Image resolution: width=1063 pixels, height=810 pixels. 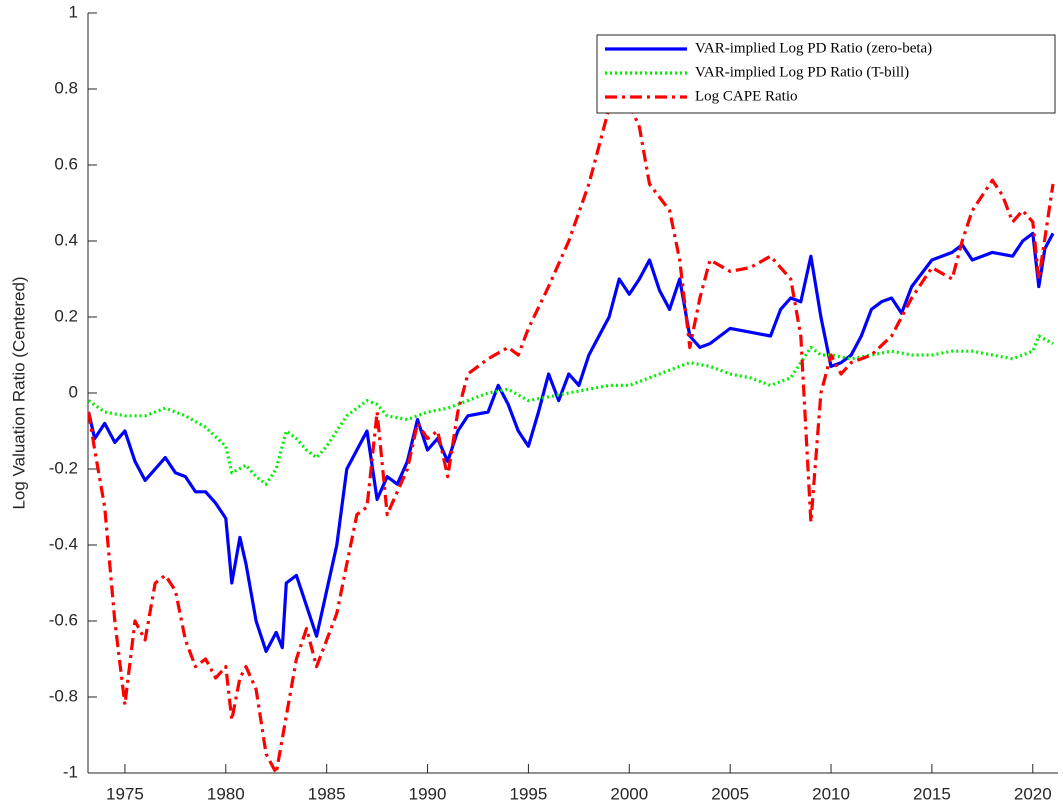 I want to click on x-tick-label: 1975, so click(x=125, y=793).